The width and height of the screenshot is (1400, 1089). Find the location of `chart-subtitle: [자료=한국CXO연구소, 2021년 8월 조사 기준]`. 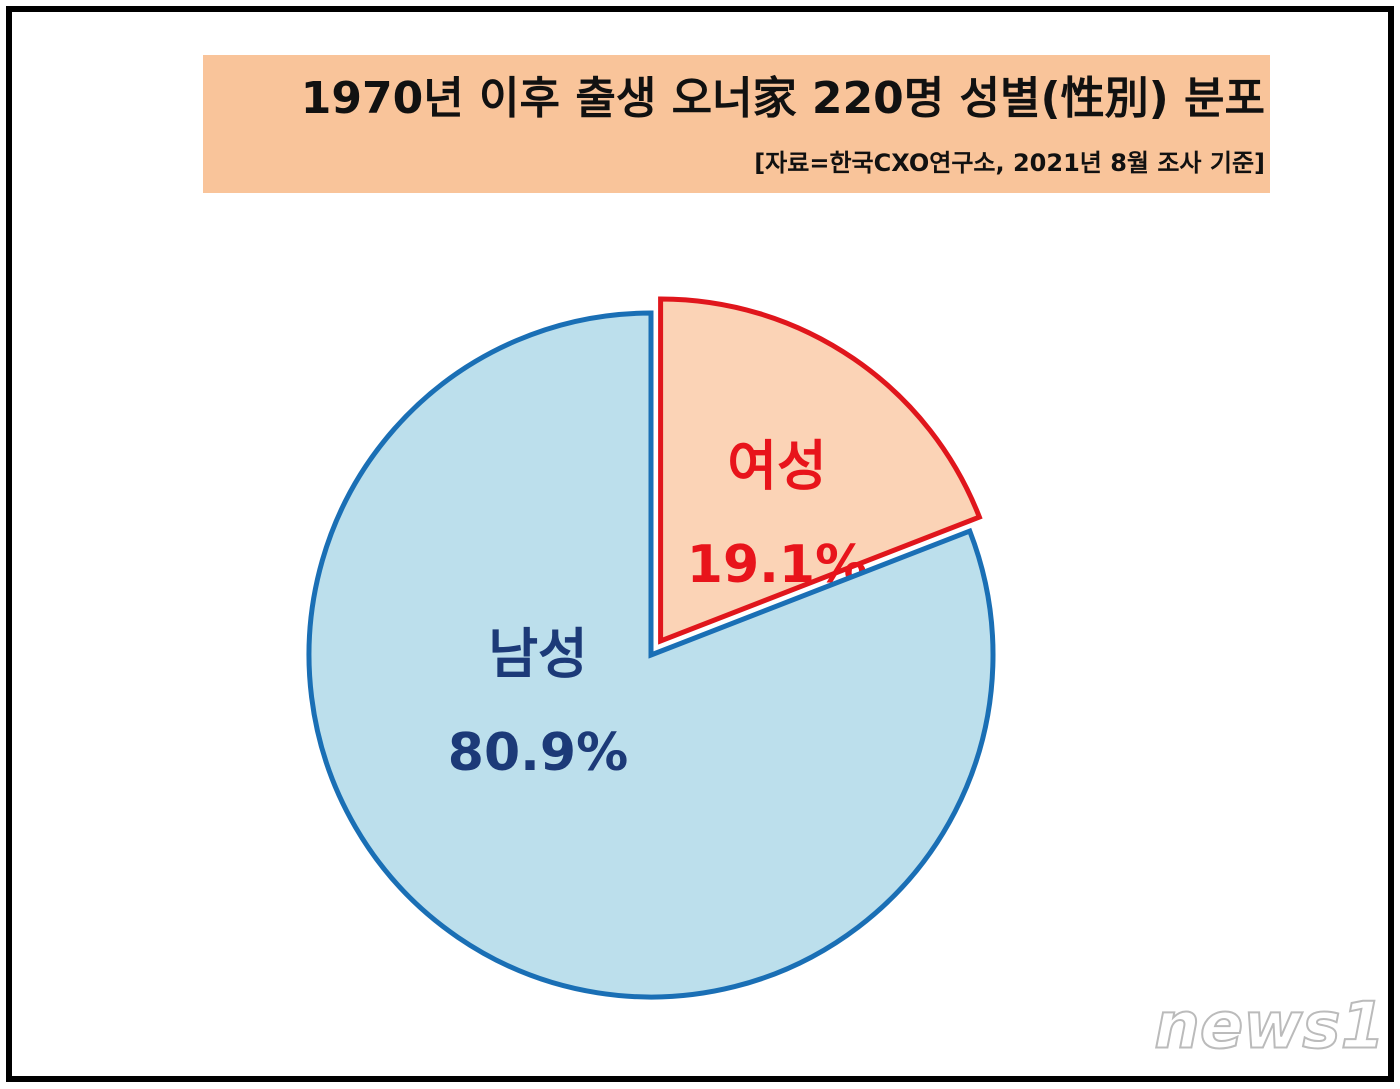

chart-subtitle: [자료=한국CXO연구소, 2021년 8월 조사 기준] is located at coordinates (1009, 163).